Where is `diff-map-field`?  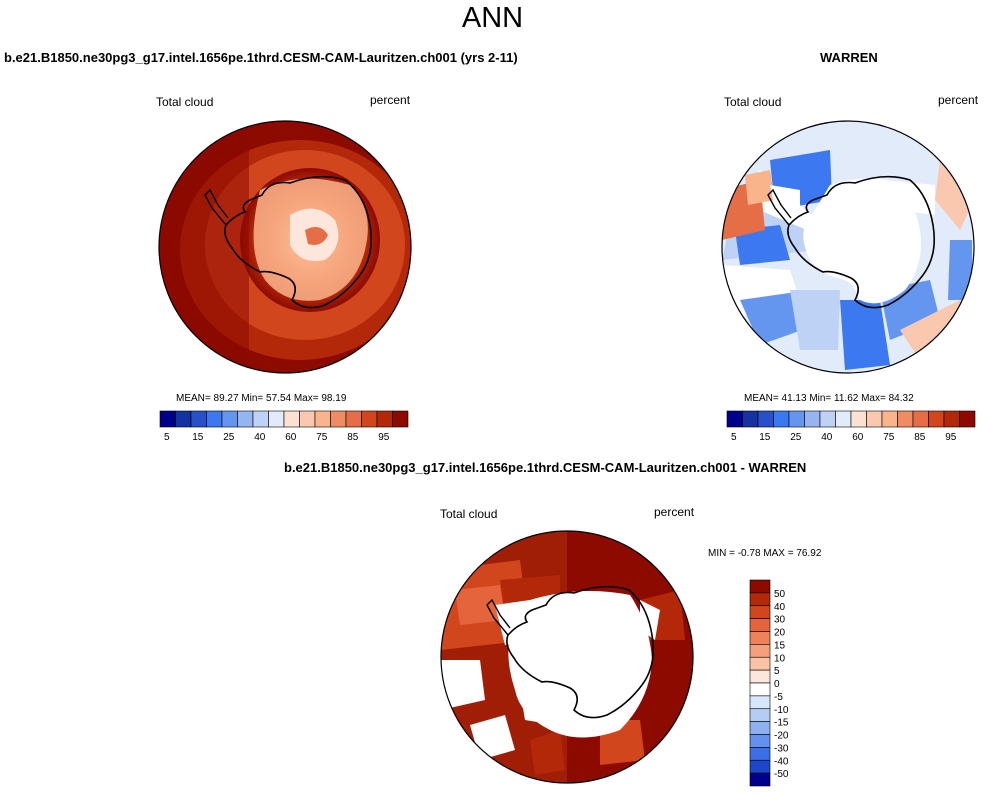 diff-map-field is located at coordinates (567, 657).